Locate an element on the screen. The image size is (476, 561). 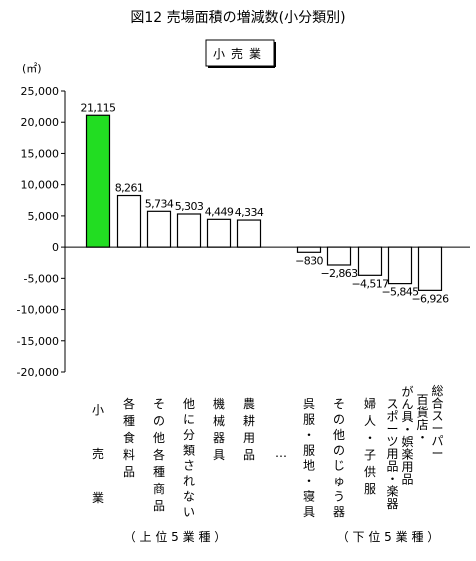
category-char: な is located at coordinates (189, 497).